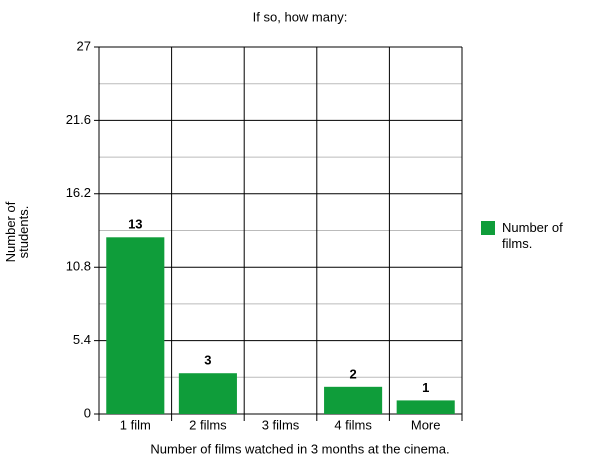  I want to click on x-tick-label: 3 films, so click(281, 424).